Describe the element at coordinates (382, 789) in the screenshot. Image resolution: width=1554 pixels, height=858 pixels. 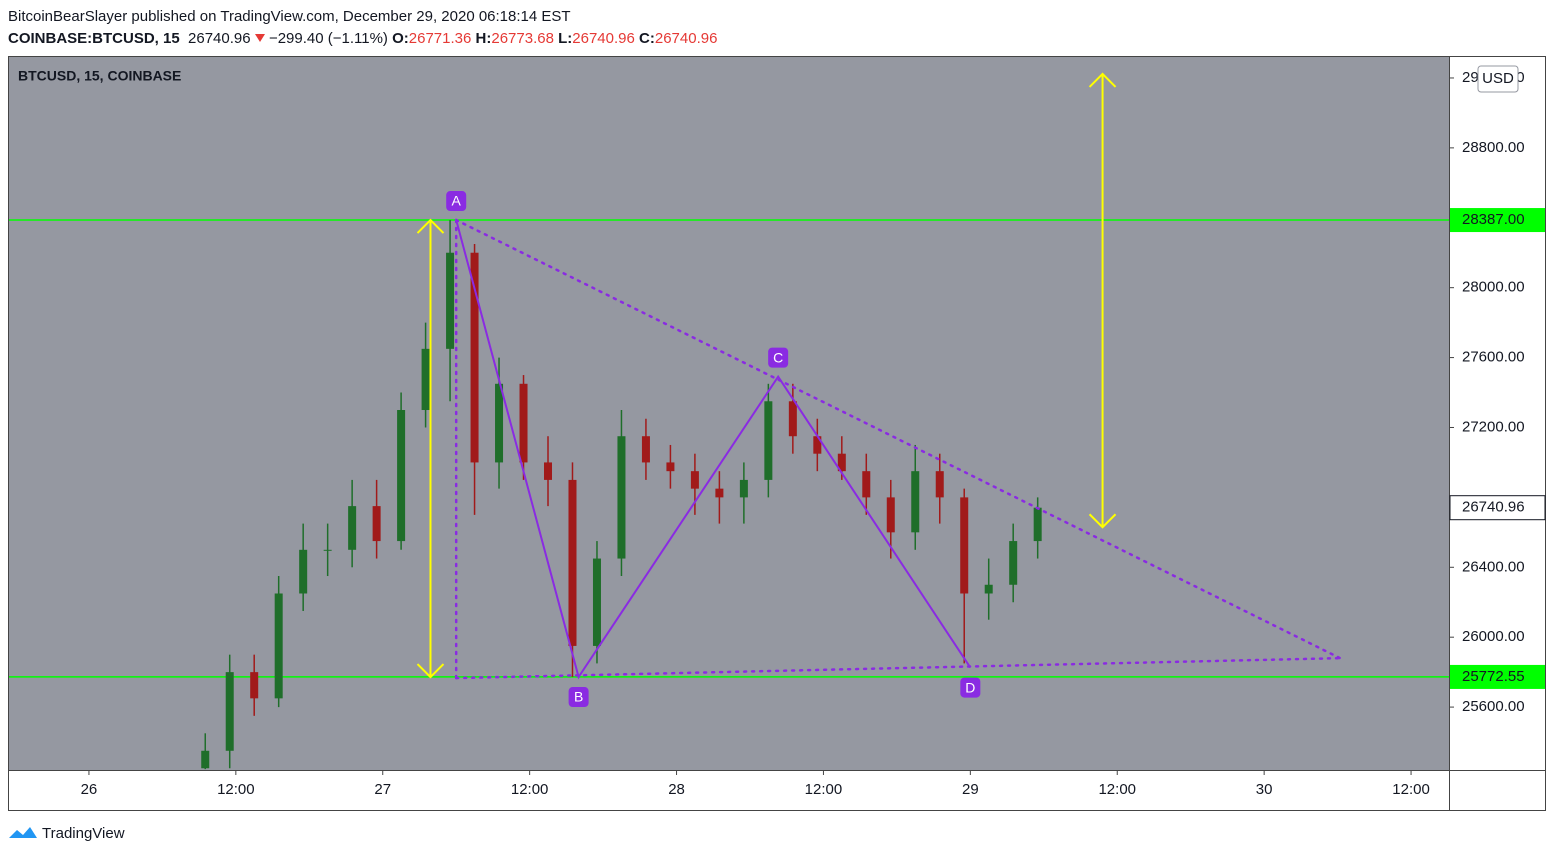
I see `x-tick-label: 27` at that location.